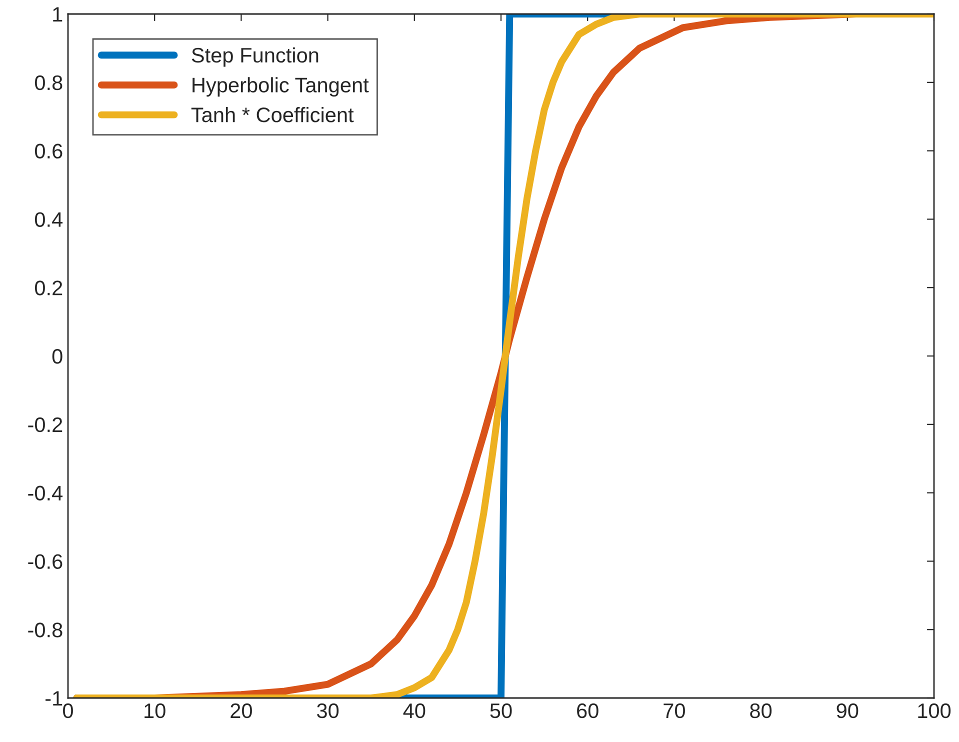  Describe the element at coordinates (414, 710) in the screenshot. I see `x-tick-label: 40` at that location.